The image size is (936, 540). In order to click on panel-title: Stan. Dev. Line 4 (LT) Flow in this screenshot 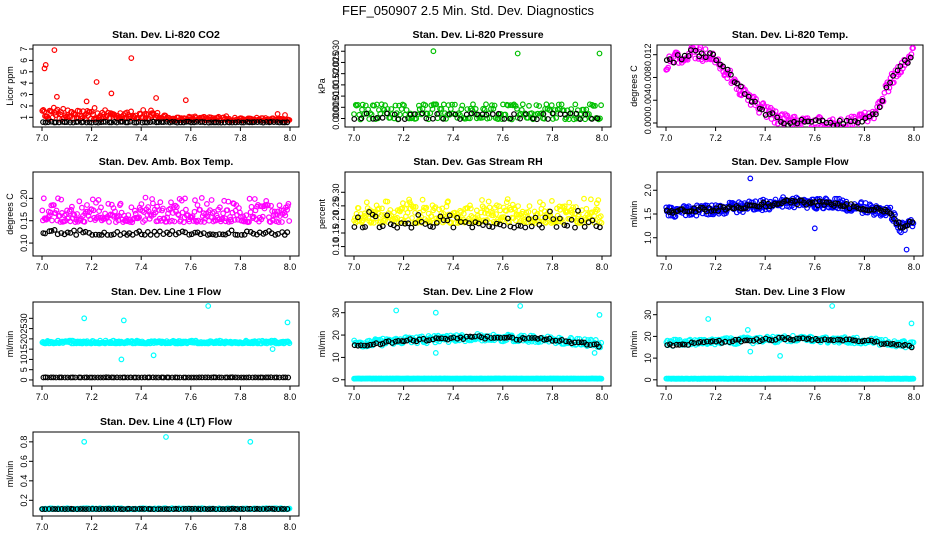, I will do `click(166, 422)`.